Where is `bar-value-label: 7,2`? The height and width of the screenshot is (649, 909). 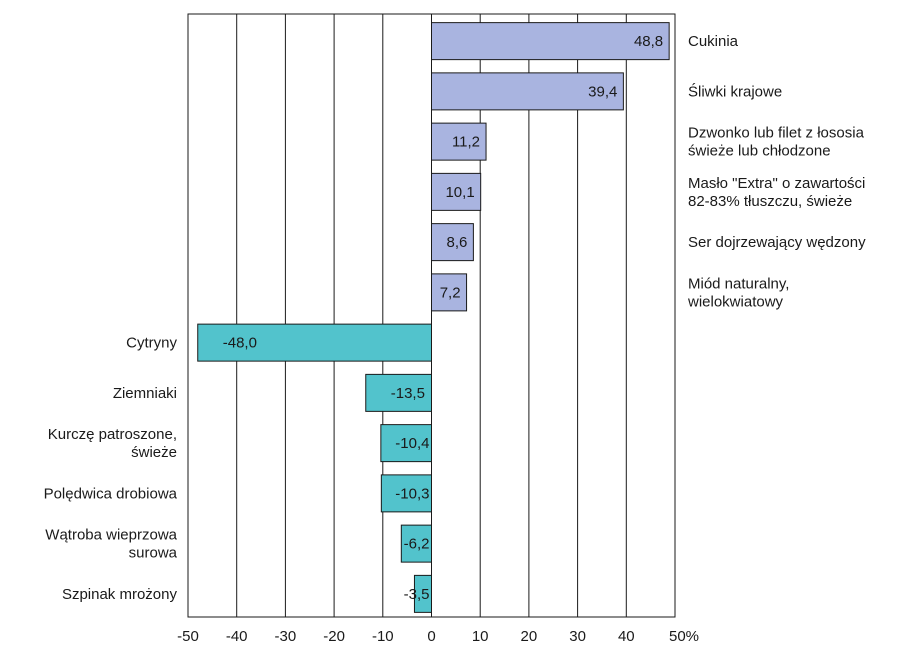 bar-value-label: 7,2 is located at coordinates (450, 292).